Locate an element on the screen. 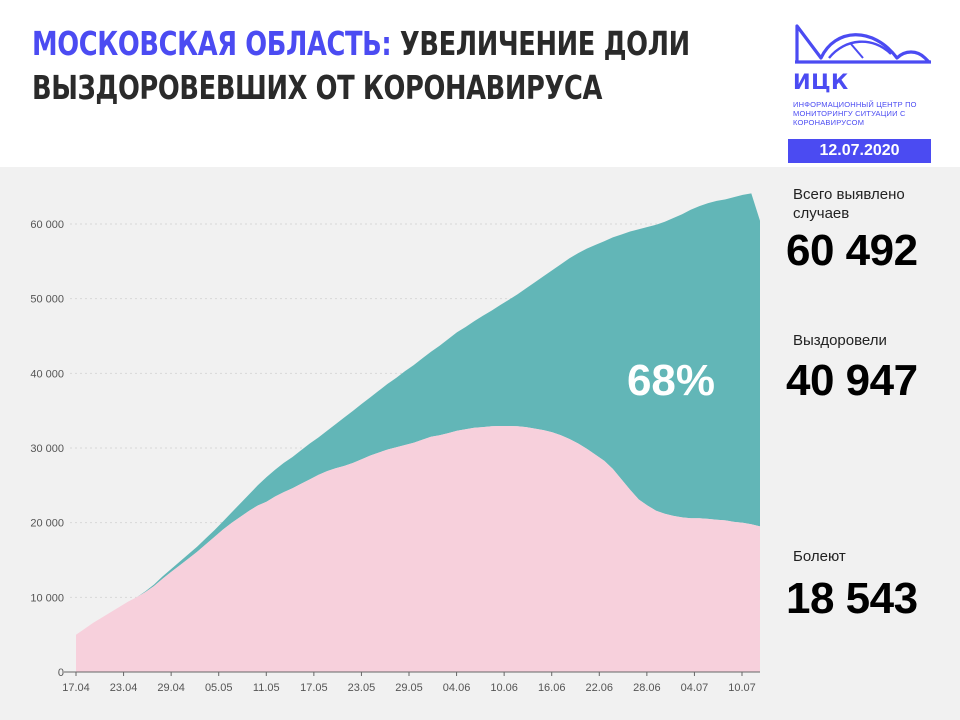 The image size is (960, 720). total-value: 60 492 is located at coordinates (852, 250).